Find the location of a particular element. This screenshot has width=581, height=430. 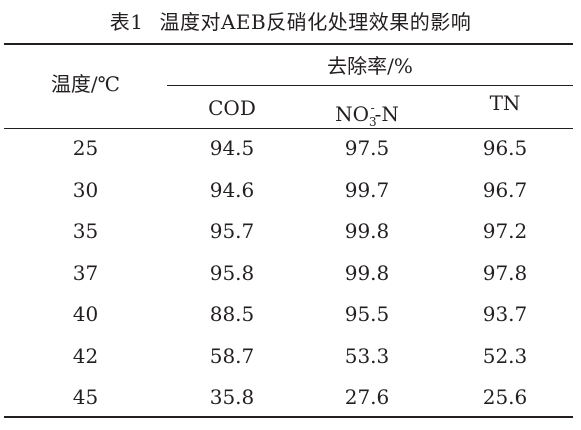

cell-no3: 27.6 is located at coordinates (367, 397).